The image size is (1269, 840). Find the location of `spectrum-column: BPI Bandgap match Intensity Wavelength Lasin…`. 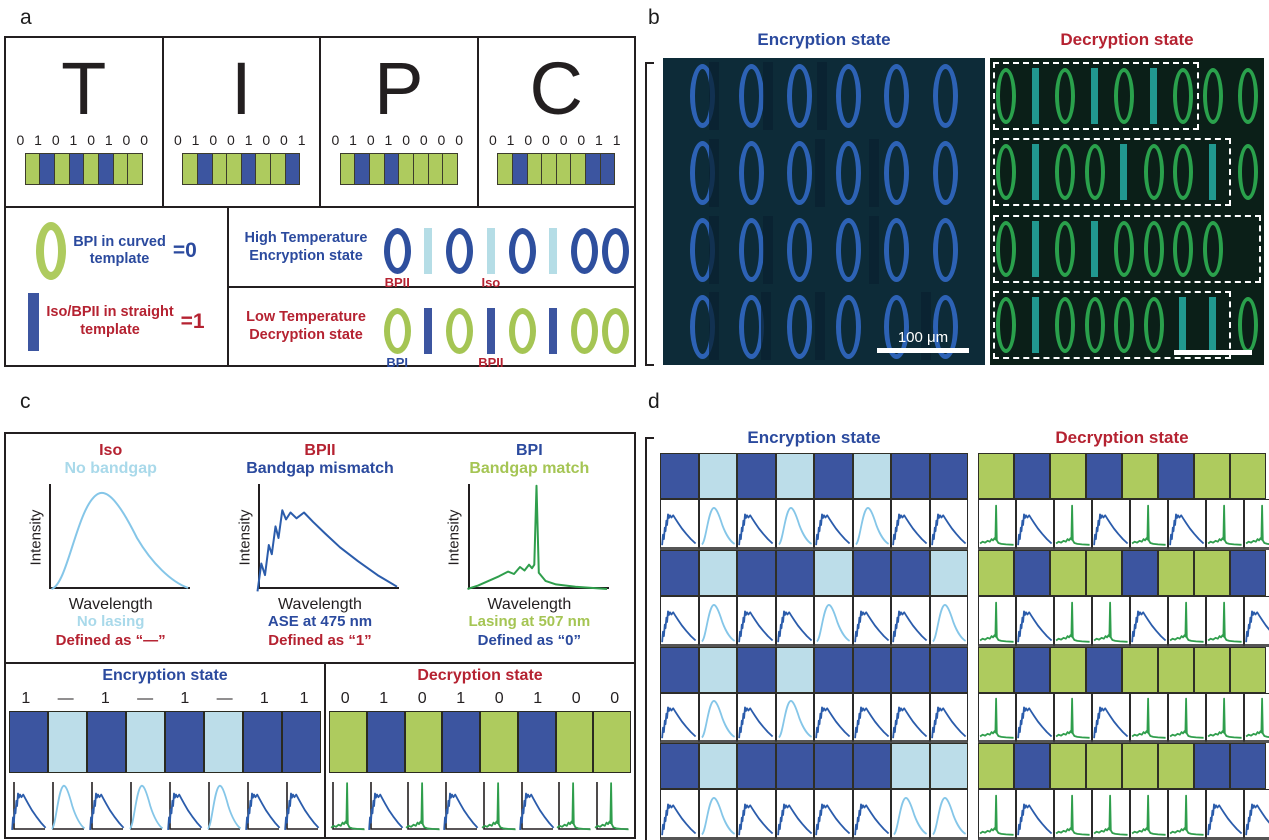

spectrum-column: BPI Bandgap match Intensity Wavelength Lasin… is located at coordinates (529, 548).